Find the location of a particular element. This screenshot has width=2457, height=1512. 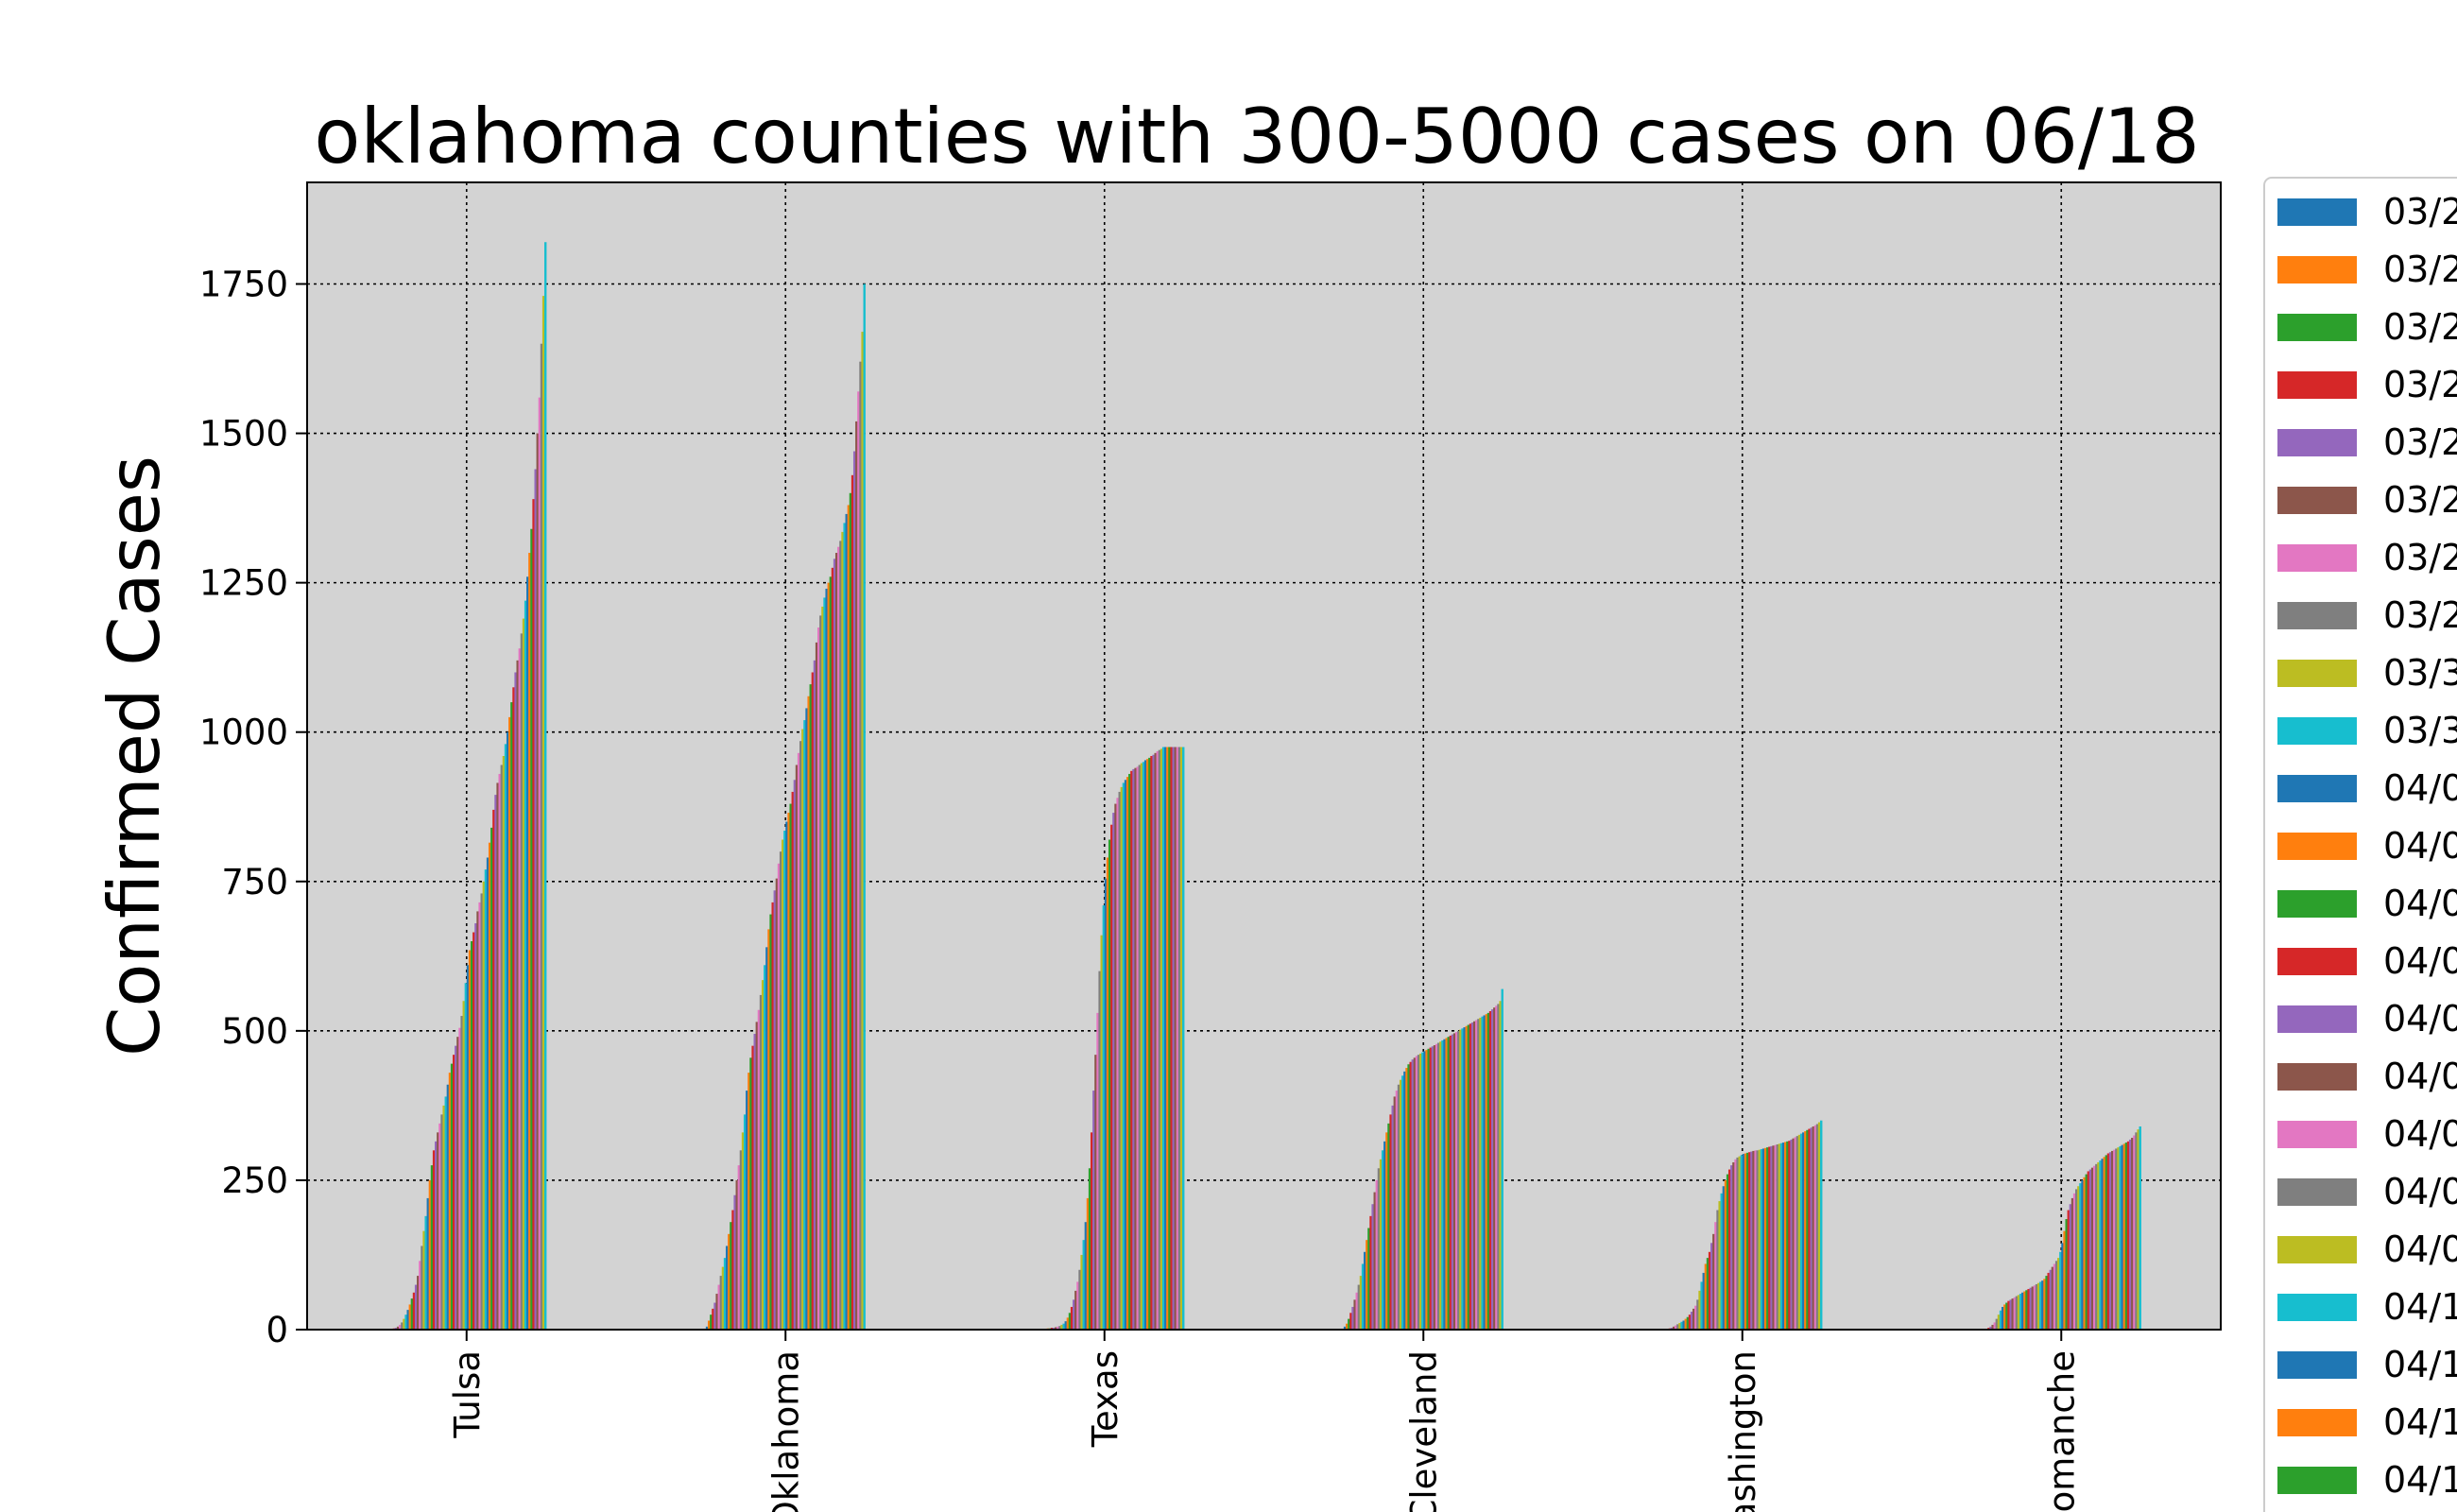

bar-group-comanche is located at coordinates (2063, 1228).